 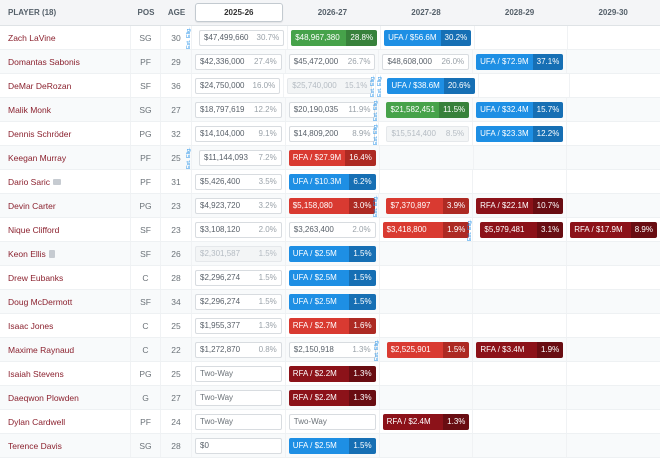 I want to click on player-cell: Devin Carter, so click(x=65, y=205).